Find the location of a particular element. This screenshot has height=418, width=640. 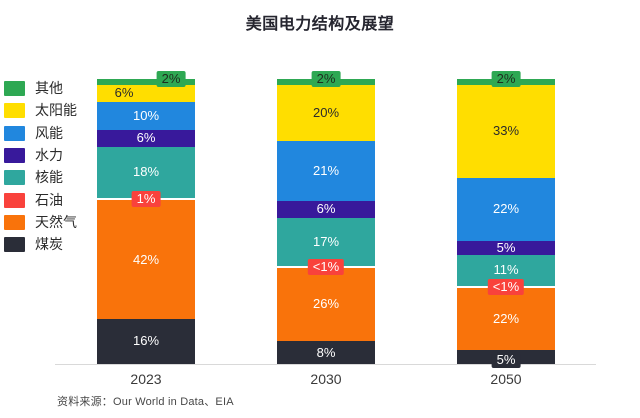

bar-2023-segment-nuclear is located at coordinates (146, 172).